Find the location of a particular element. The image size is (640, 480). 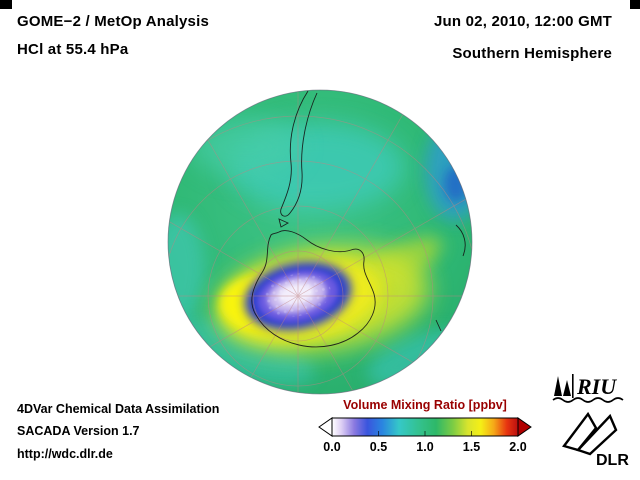

tick-label-2: 1.0 is located at coordinates (425, 447).